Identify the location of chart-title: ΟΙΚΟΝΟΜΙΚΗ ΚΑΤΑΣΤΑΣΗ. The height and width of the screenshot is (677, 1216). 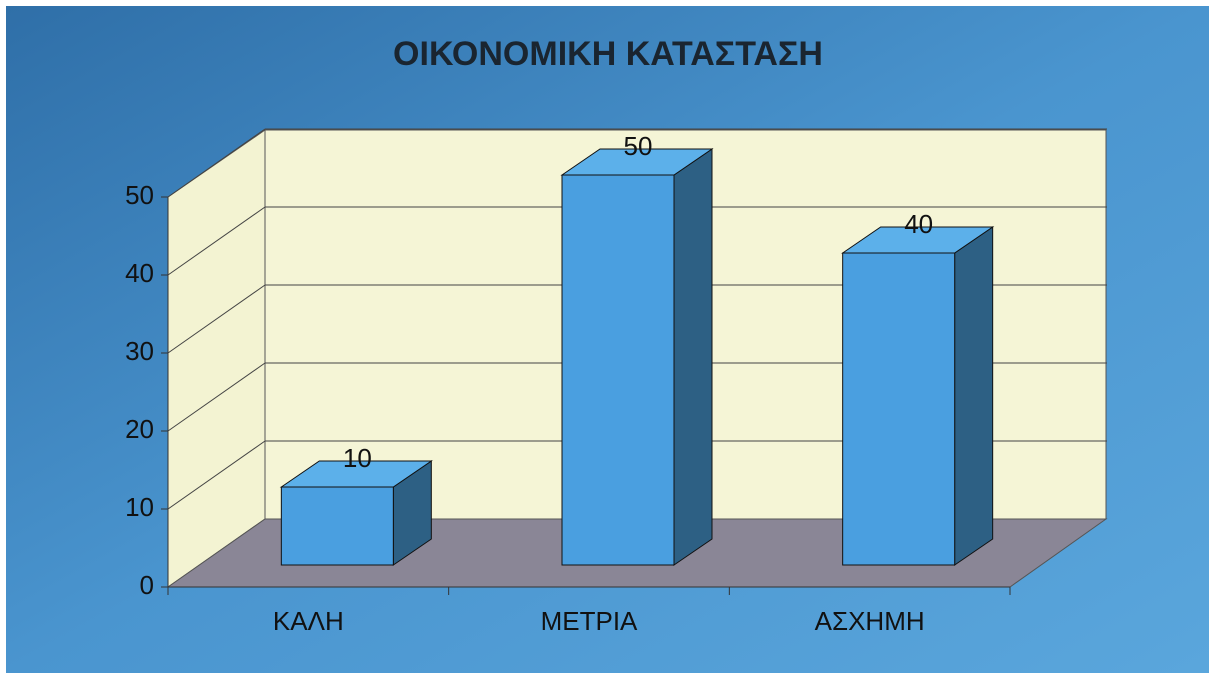
(608, 54).